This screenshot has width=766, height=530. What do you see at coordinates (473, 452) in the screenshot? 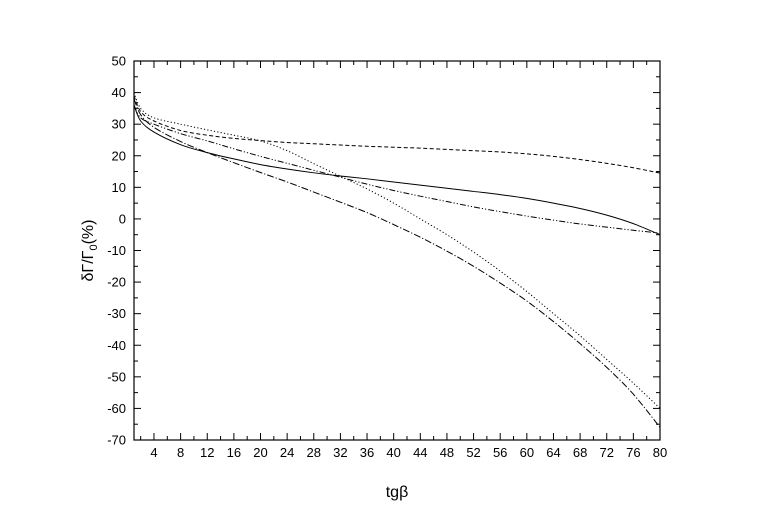
I see `x-tick-label: 52` at bounding box center [473, 452].